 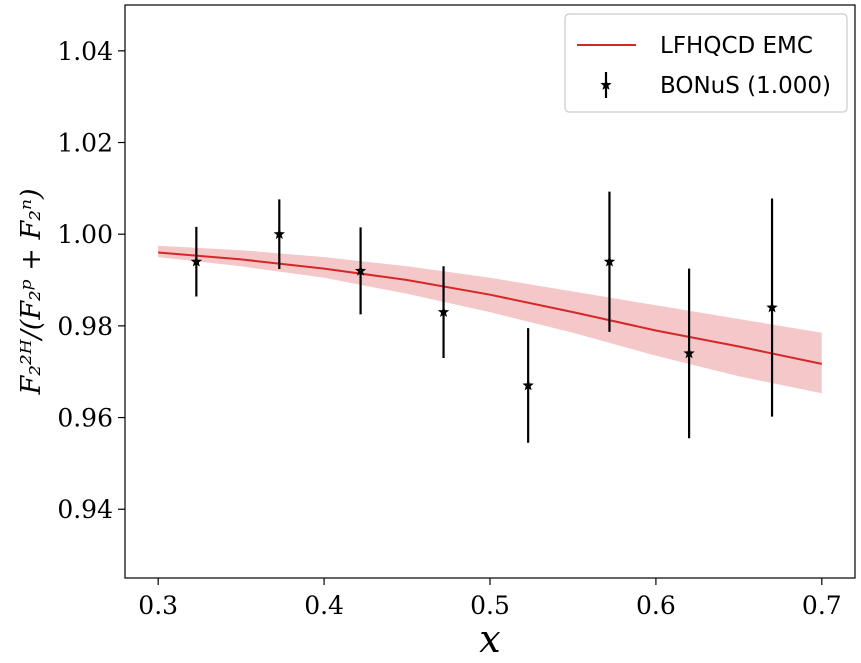 I want to click on legend-box, so click(x=706, y=63).